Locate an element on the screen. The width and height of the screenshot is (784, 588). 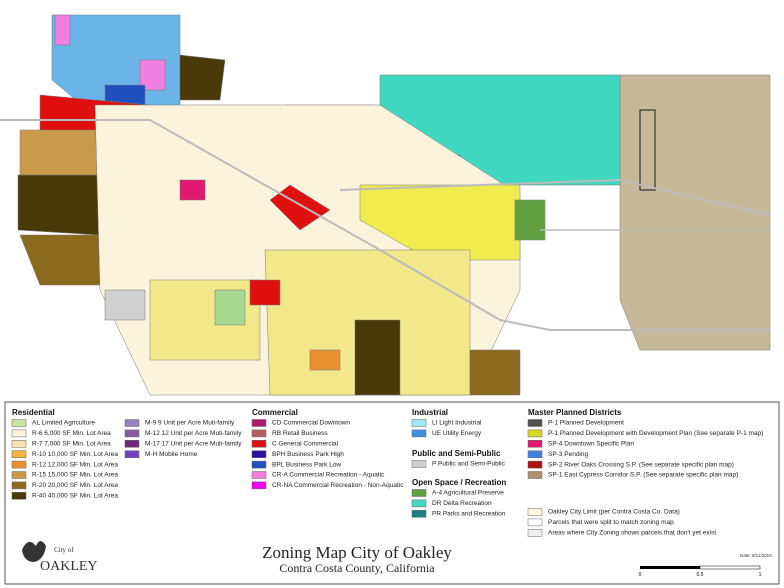
legend-label: DR Delta Recreation is located at coordinates (462, 503).